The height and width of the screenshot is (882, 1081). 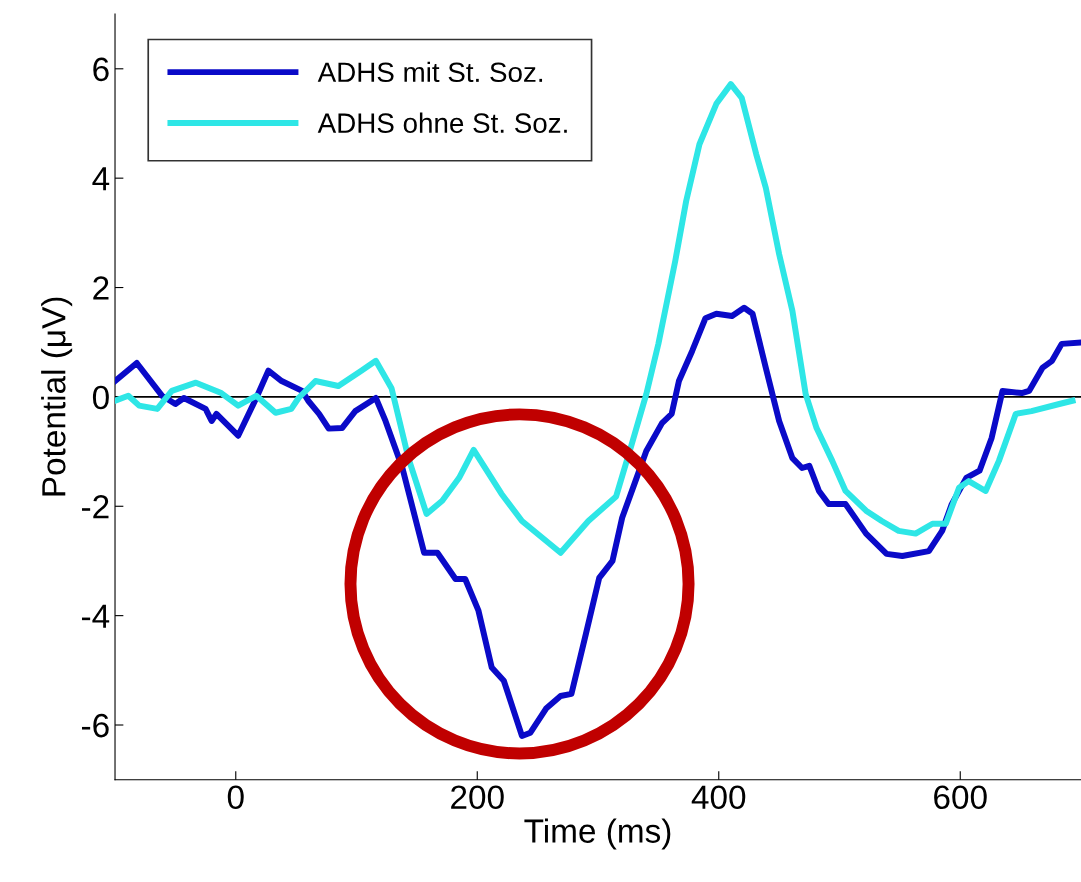 What do you see at coordinates (101, 179) in the screenshot?
I see `y-tick-label: 4` at bounding box center [101, 179].